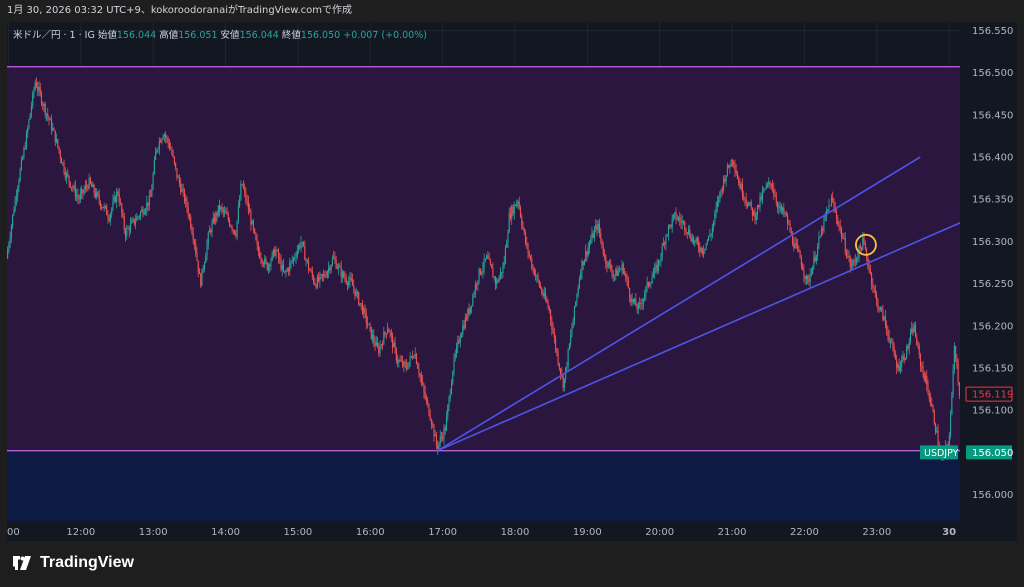  What do you see at coordinates (992, 31) in the screenshot?
I see `price-tick-label: 156.550` at bounding box center [992, 31].